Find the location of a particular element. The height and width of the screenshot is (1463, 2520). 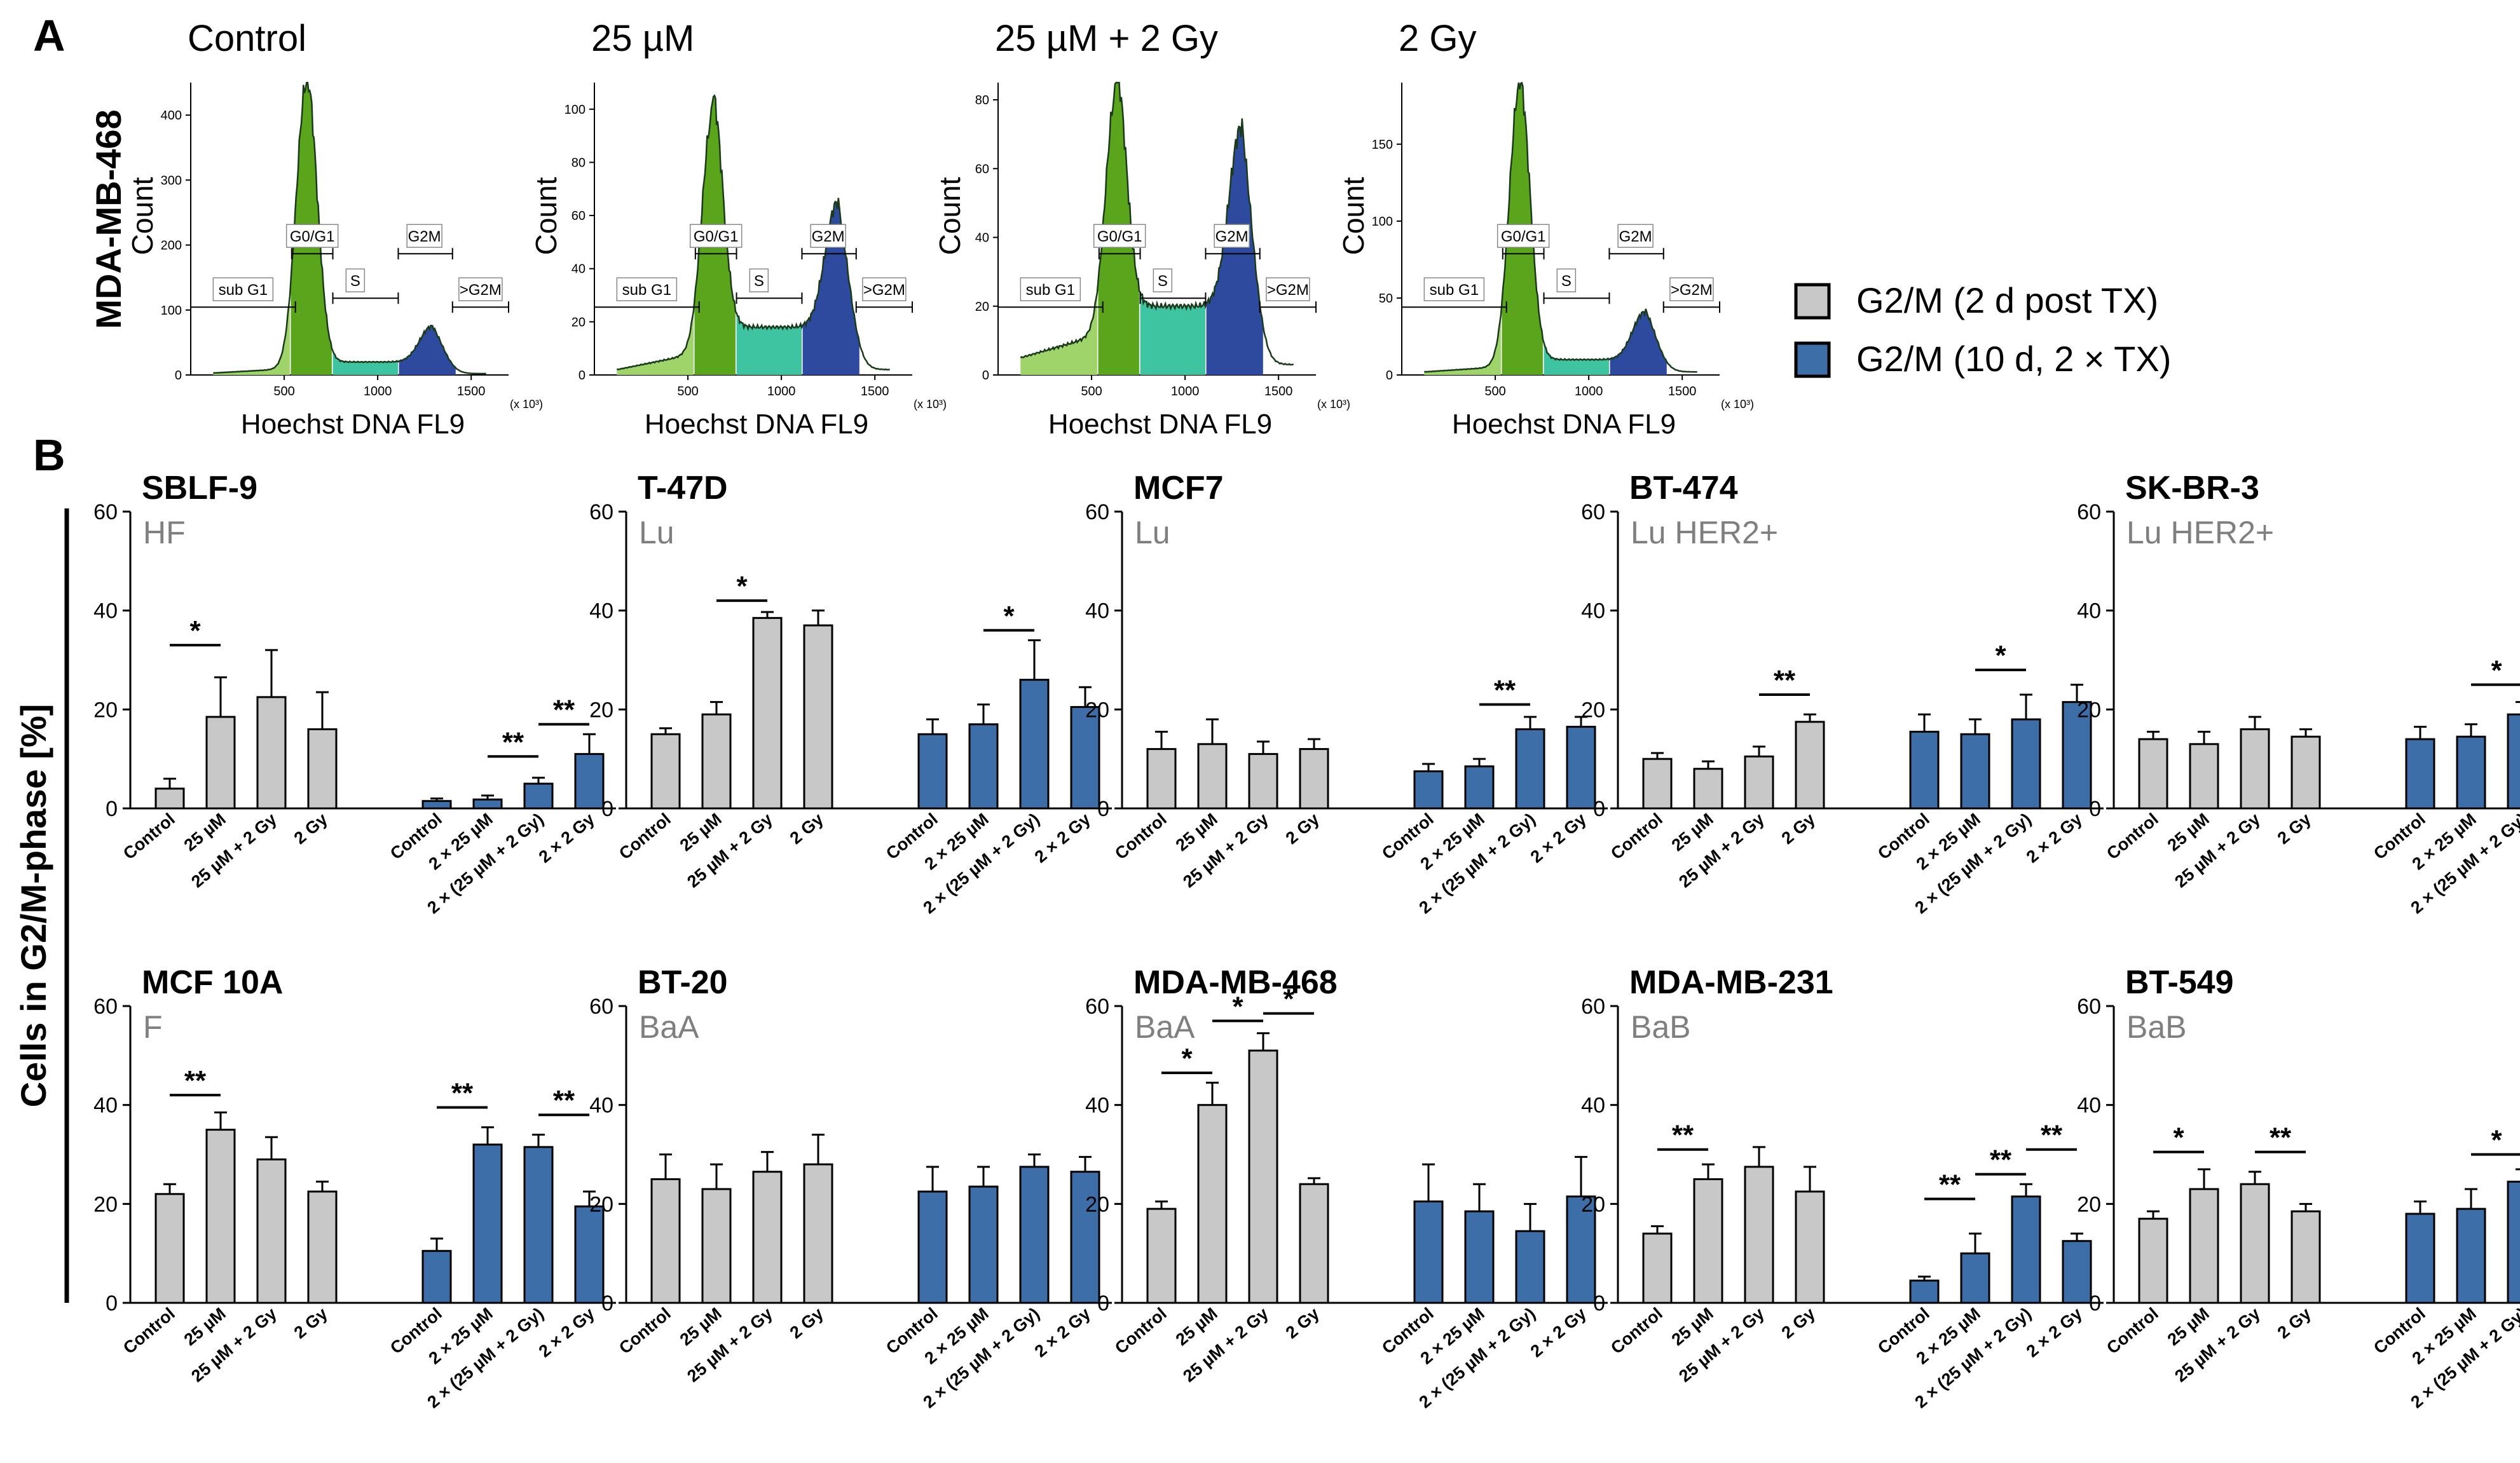

histogram-xtick-label: 500 is located at coordinates (283, 391).